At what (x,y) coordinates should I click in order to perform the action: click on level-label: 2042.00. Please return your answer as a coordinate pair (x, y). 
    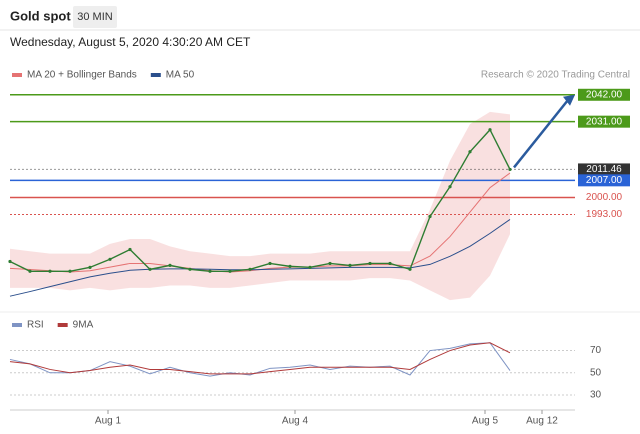
    Looking at the image, I should click on (604, 94).